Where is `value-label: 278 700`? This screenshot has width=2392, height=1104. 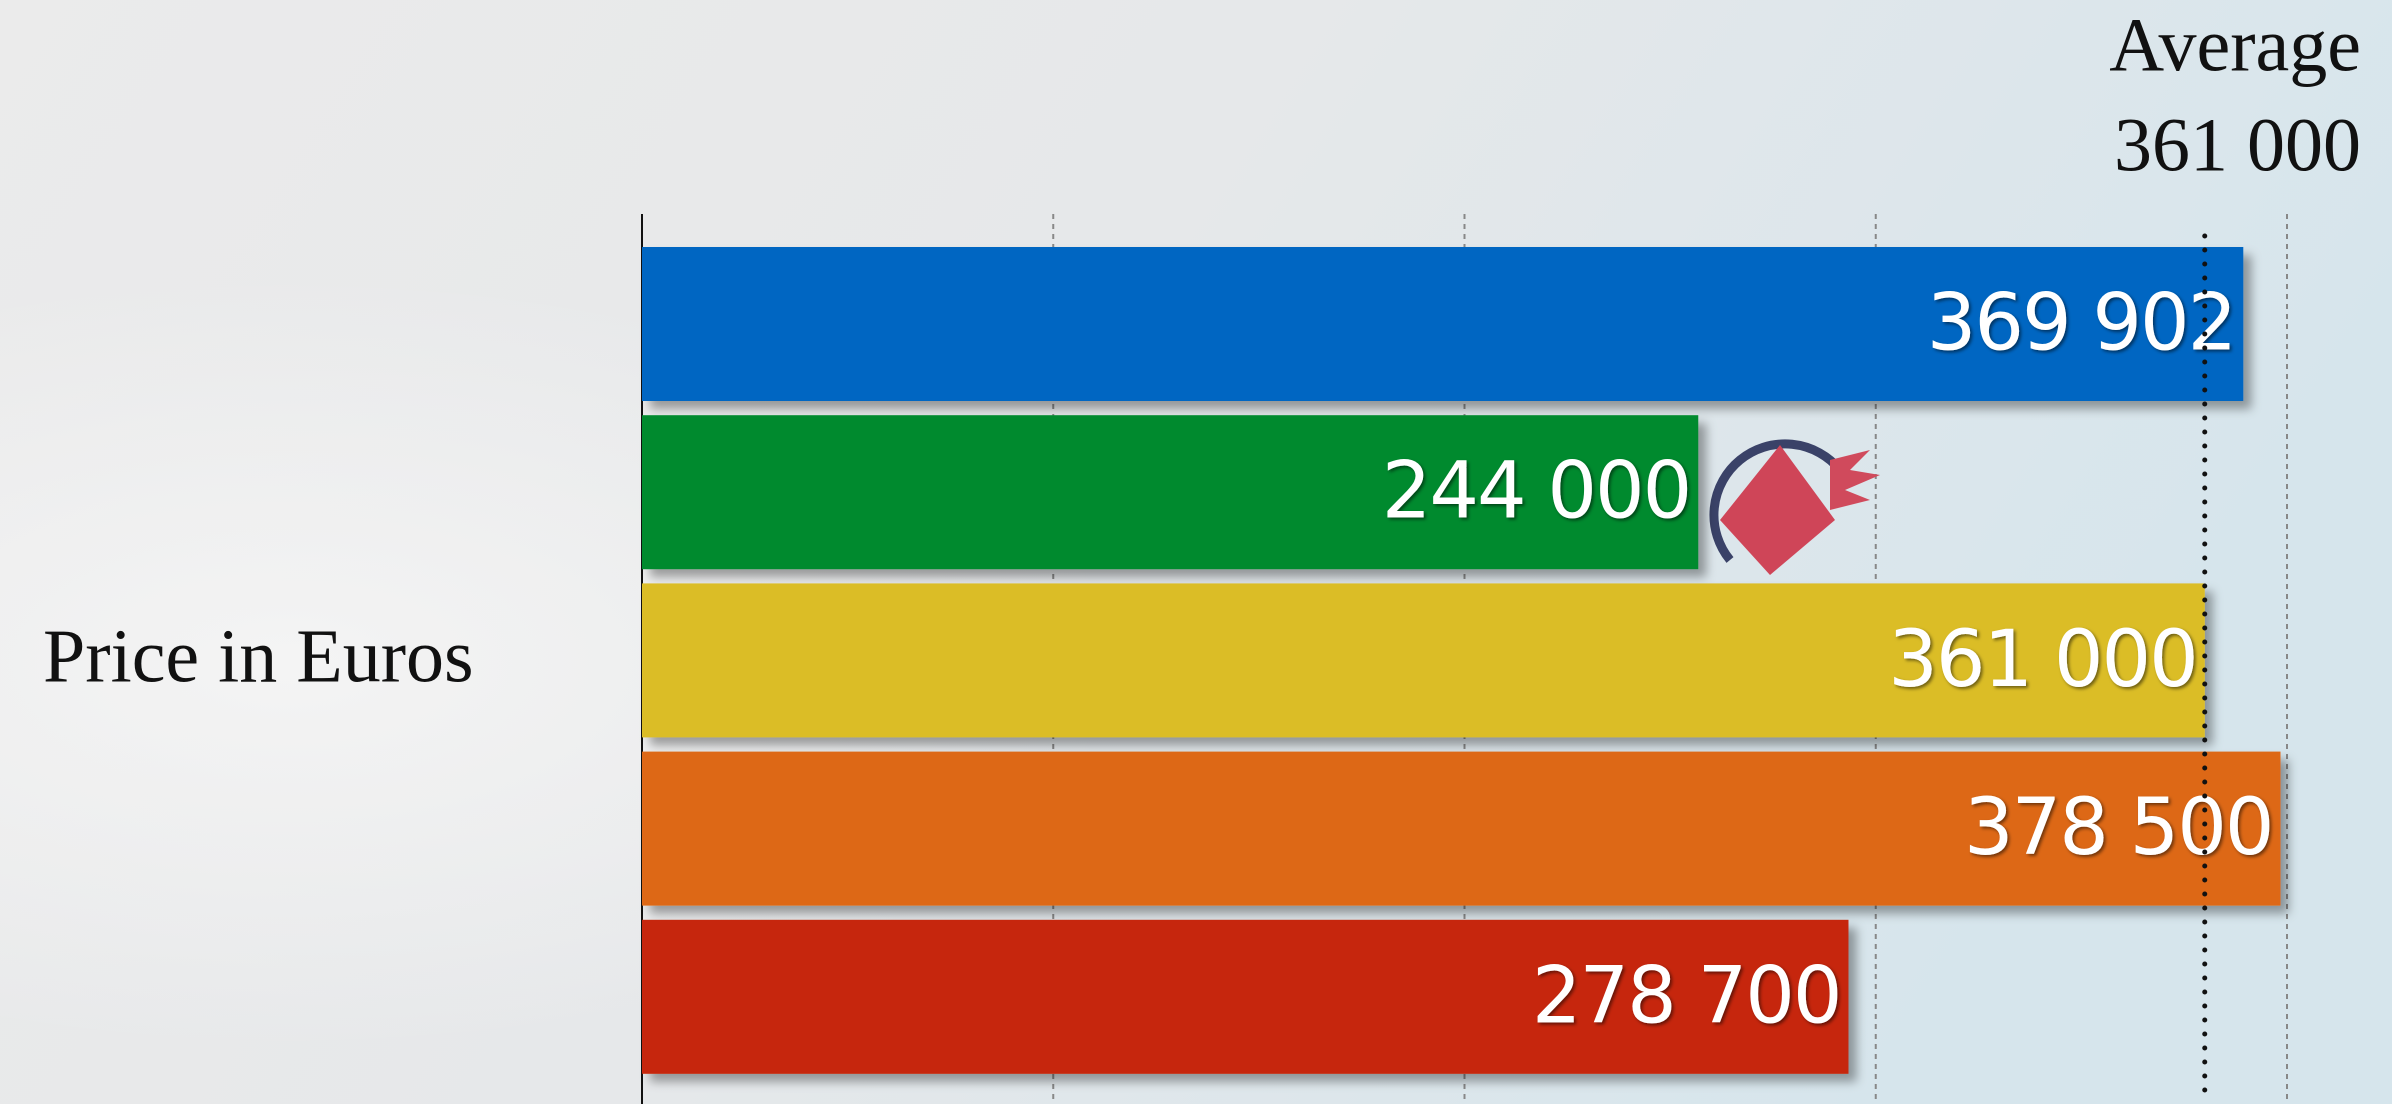 value-label: 278 700 is located at coordinates (1686, 996).